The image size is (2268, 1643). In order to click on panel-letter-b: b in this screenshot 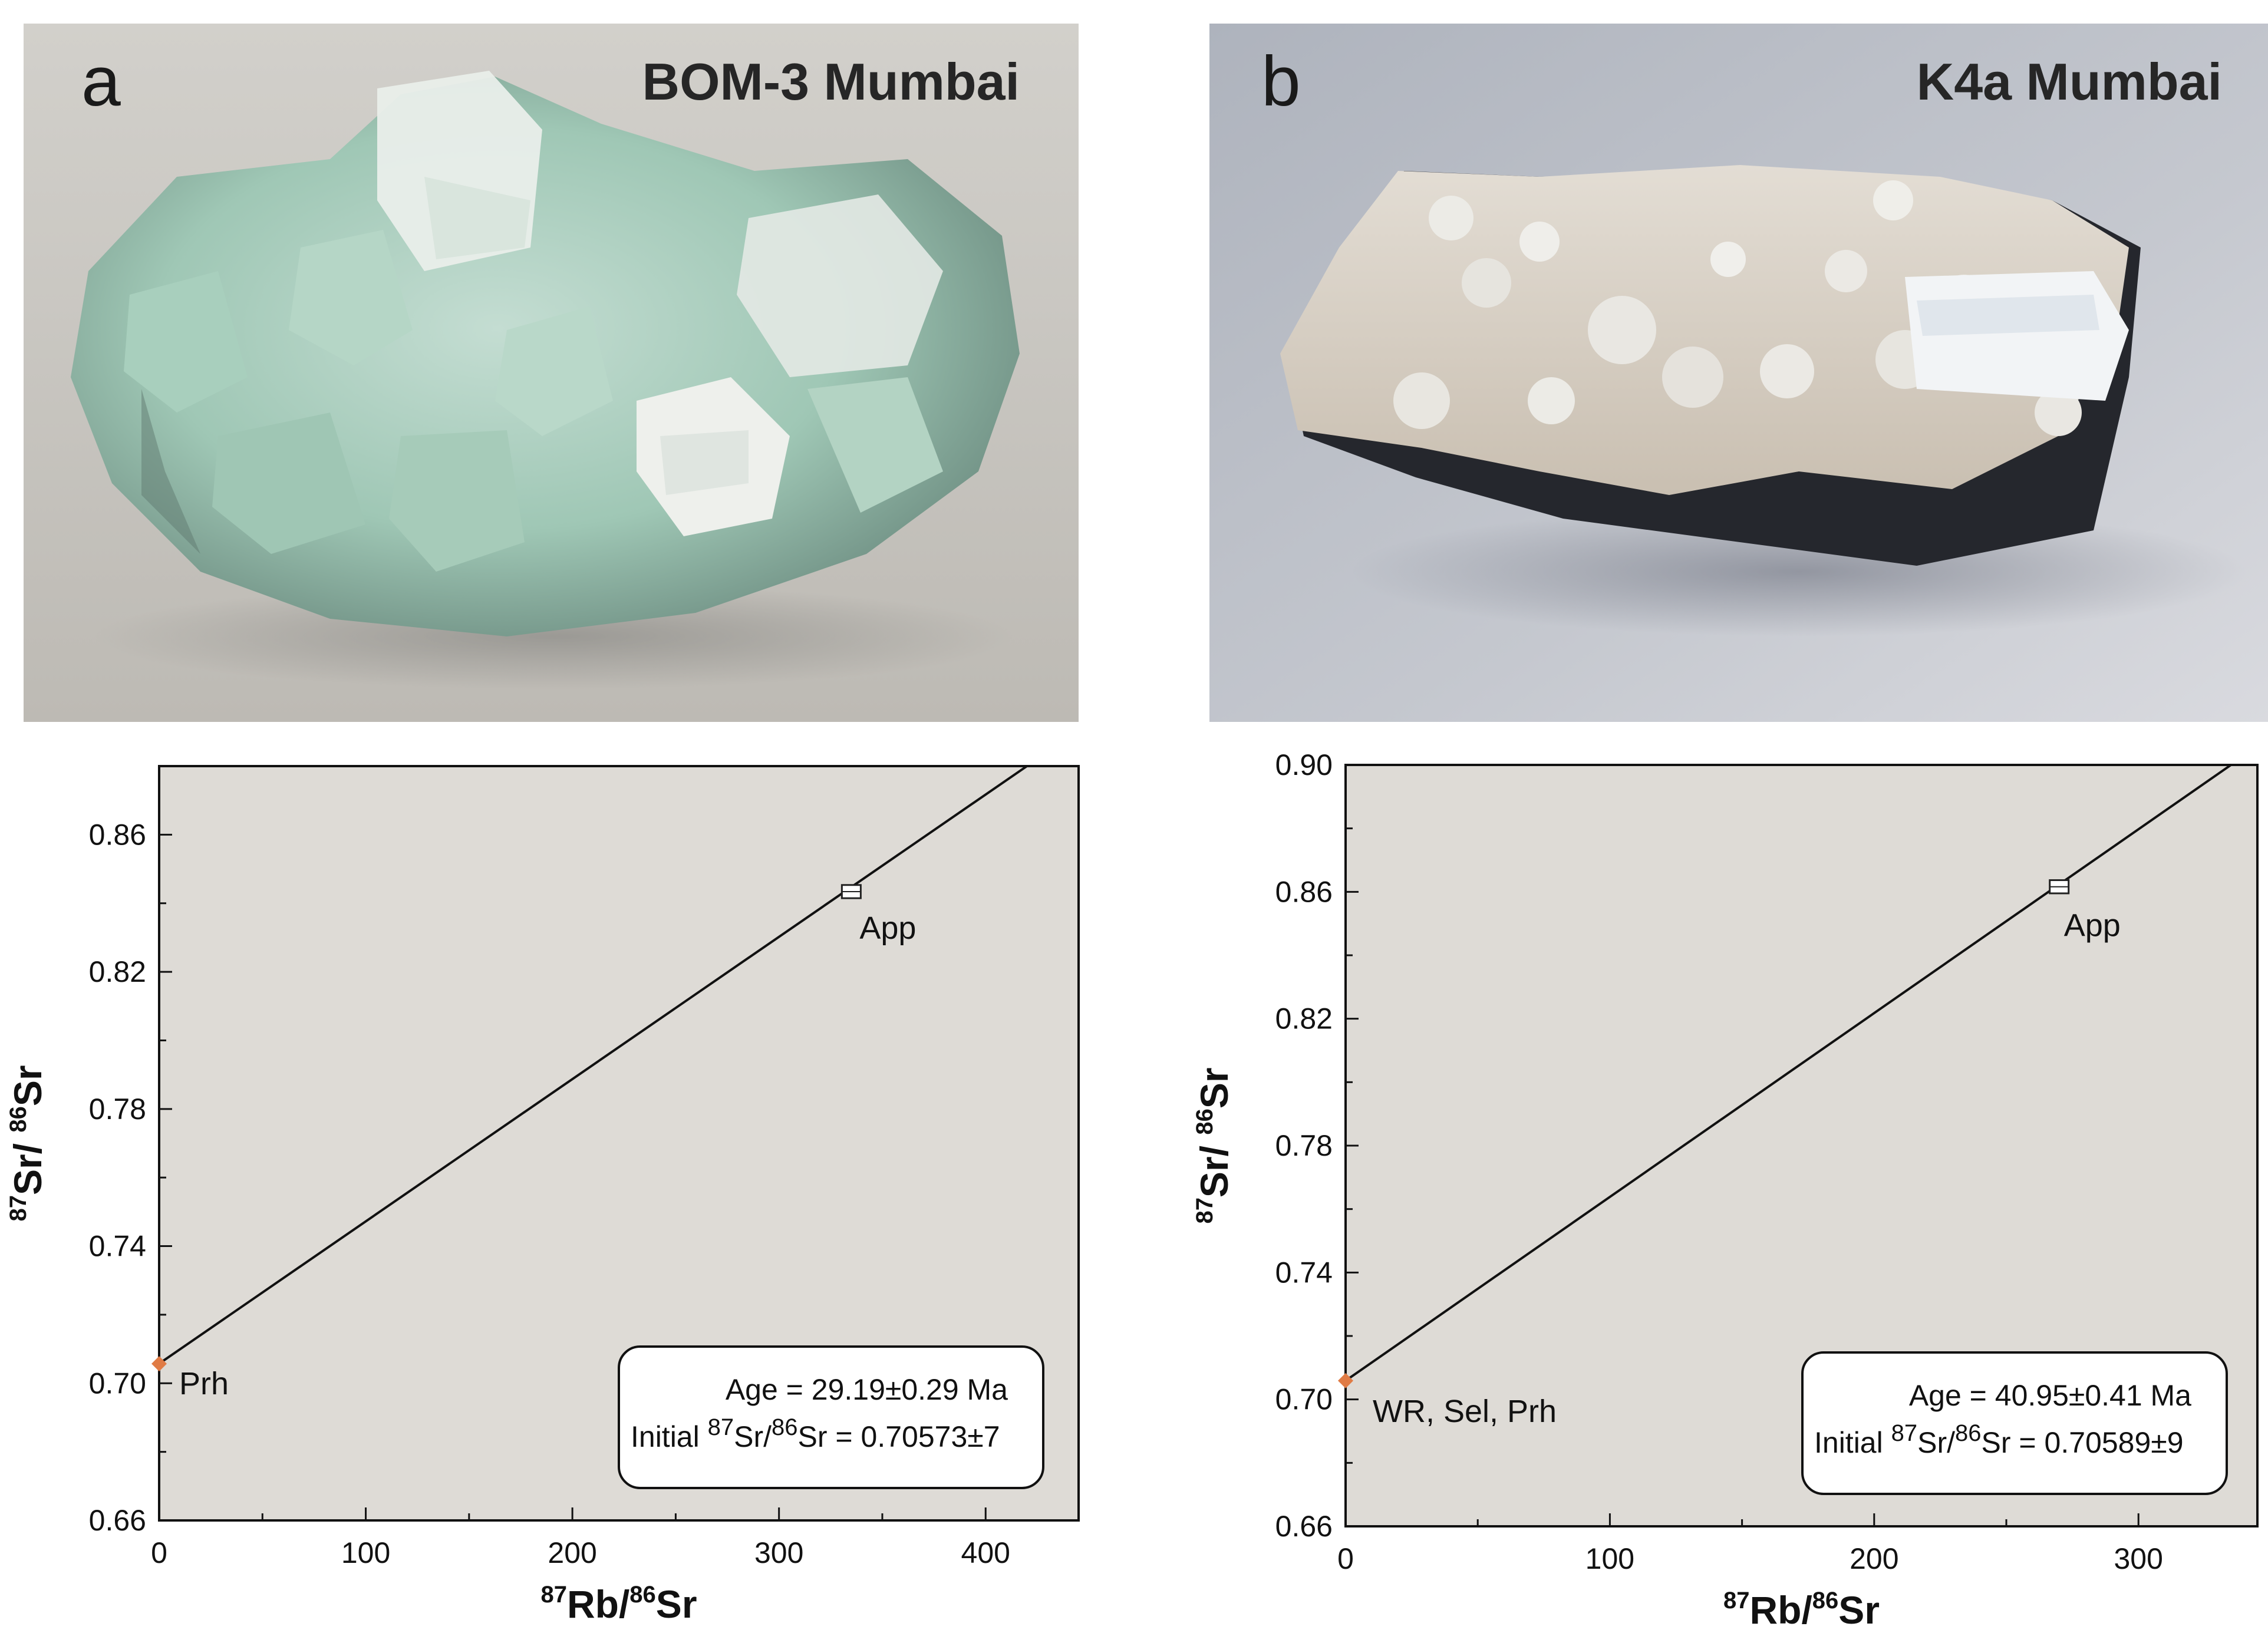, I will do `click(1281, 81)`.